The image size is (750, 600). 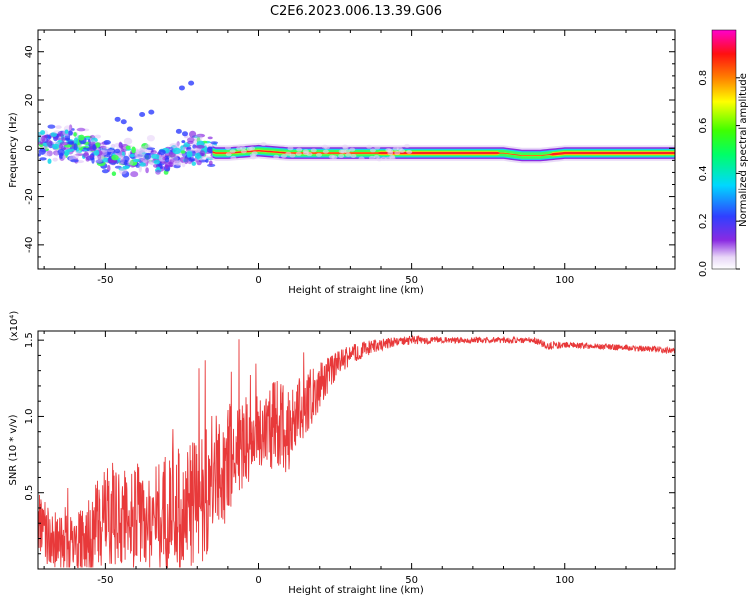 I want to click on snr-xtick-label: 50, so click(x=411, y=580).